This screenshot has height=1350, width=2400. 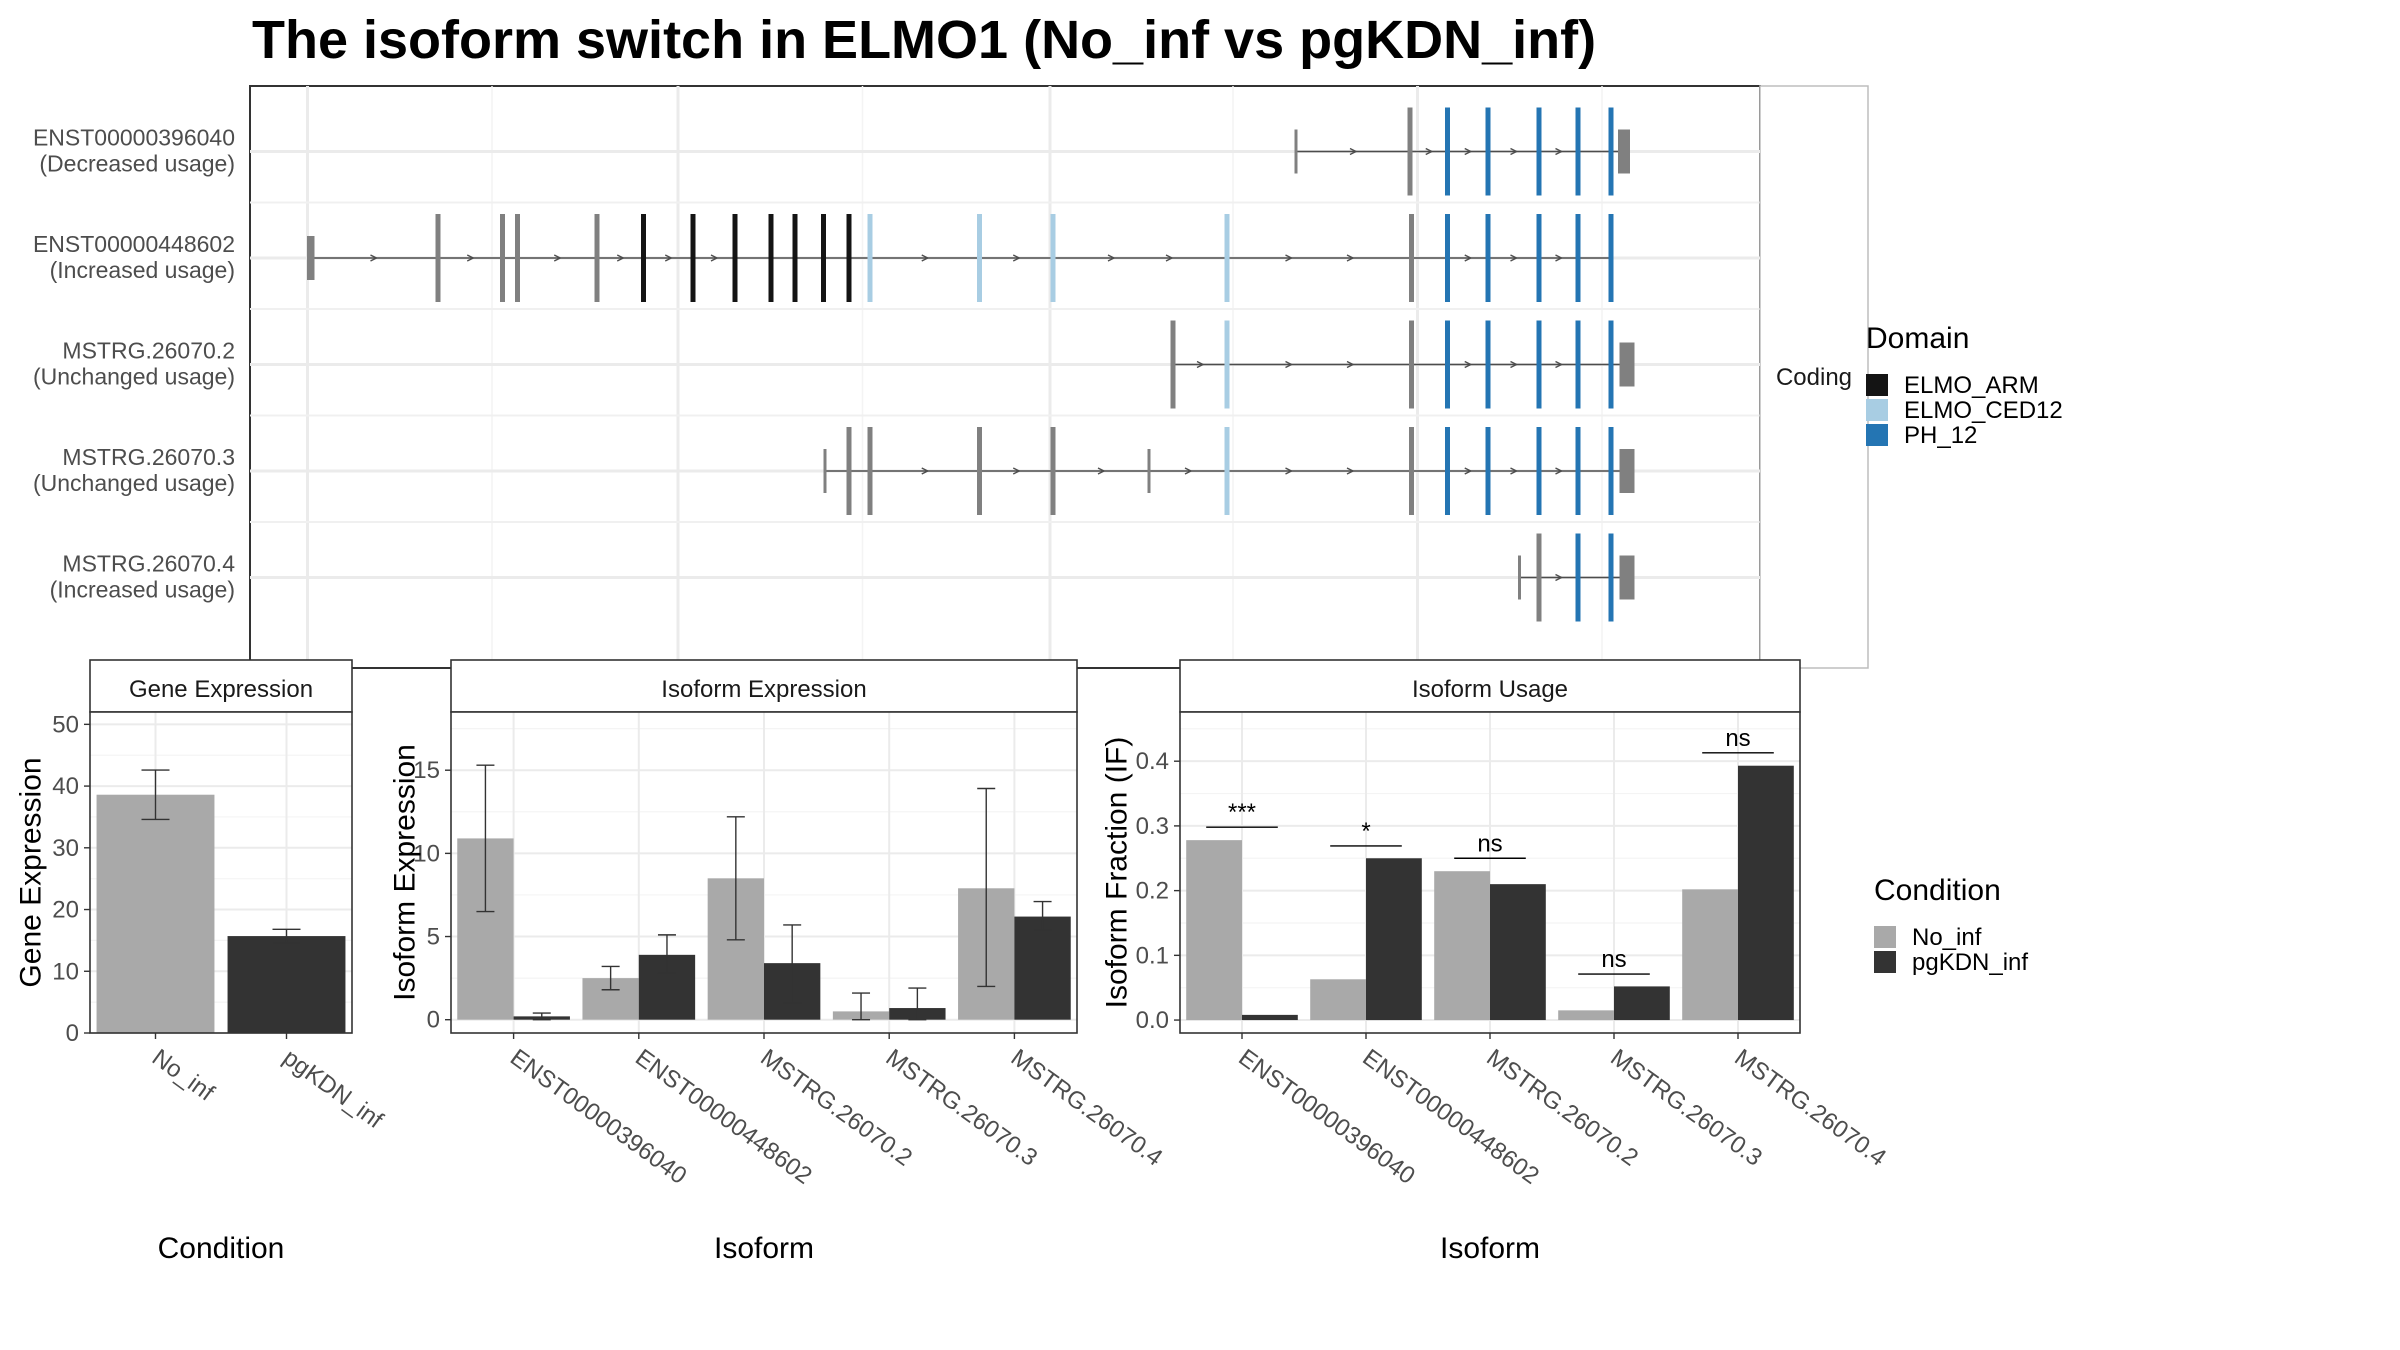 I want to click on y-tick-label: 0.1, so click(x=1152, y=955).